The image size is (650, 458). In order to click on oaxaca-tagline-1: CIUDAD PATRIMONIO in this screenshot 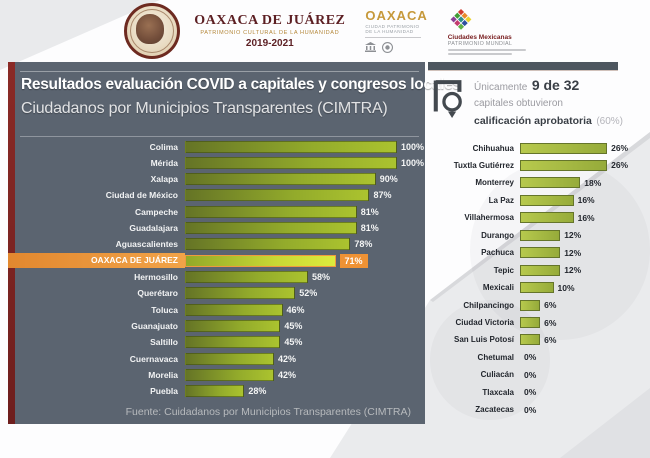, I will do `click(392, 27)`.